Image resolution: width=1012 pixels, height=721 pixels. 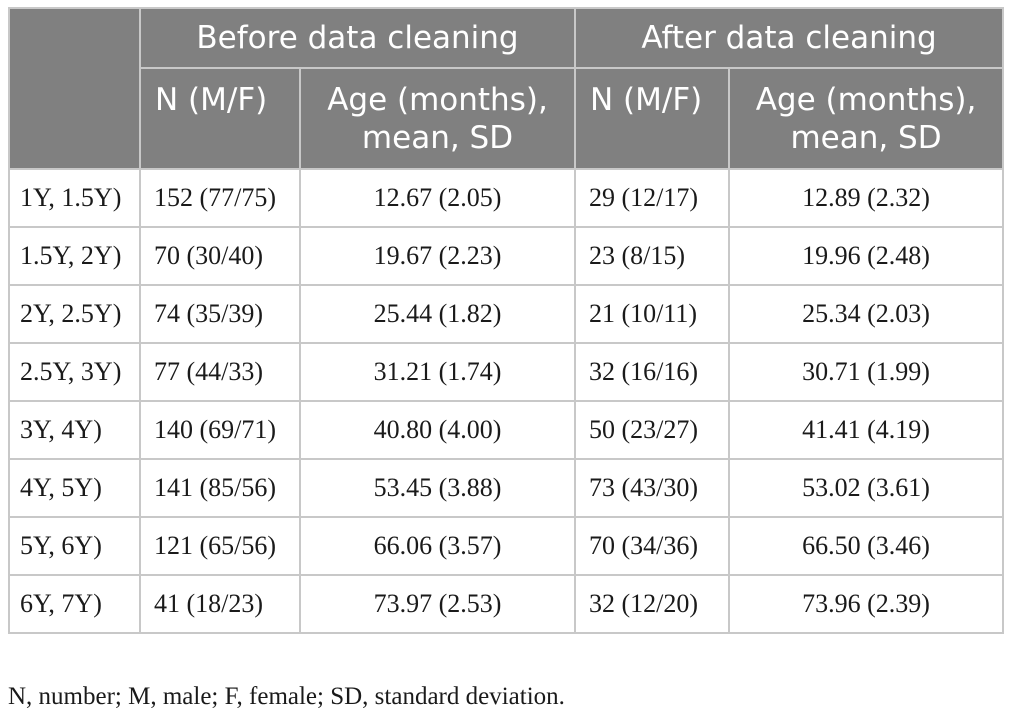 I want to click on after-n-cell: 50 (23/27), so click(x=652, y=430).